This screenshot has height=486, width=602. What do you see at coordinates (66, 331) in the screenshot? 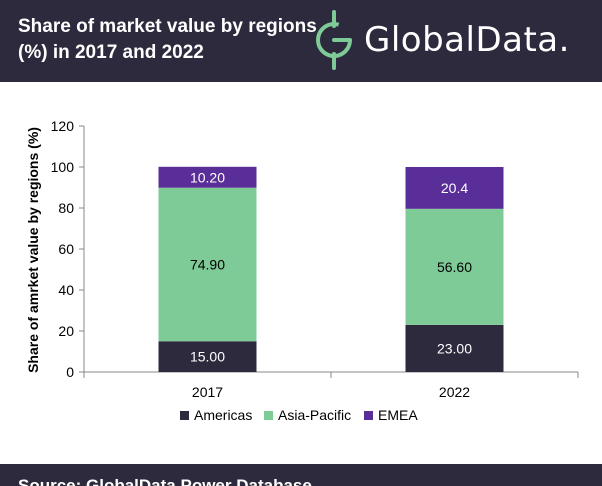
I see `y-tick-label: 20` at bounding box center [66, 331].